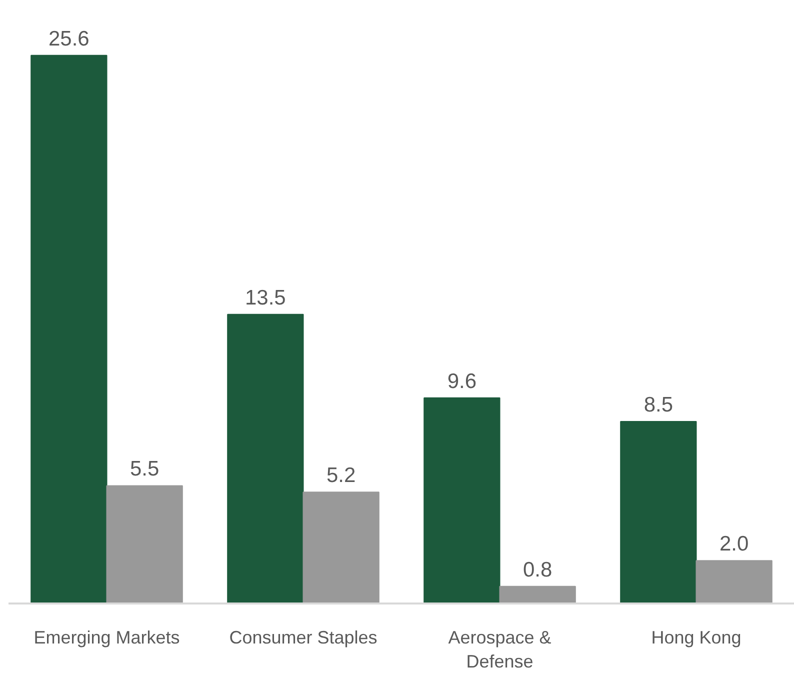  I want to click on data-label: 8.5, so click(659, 404).